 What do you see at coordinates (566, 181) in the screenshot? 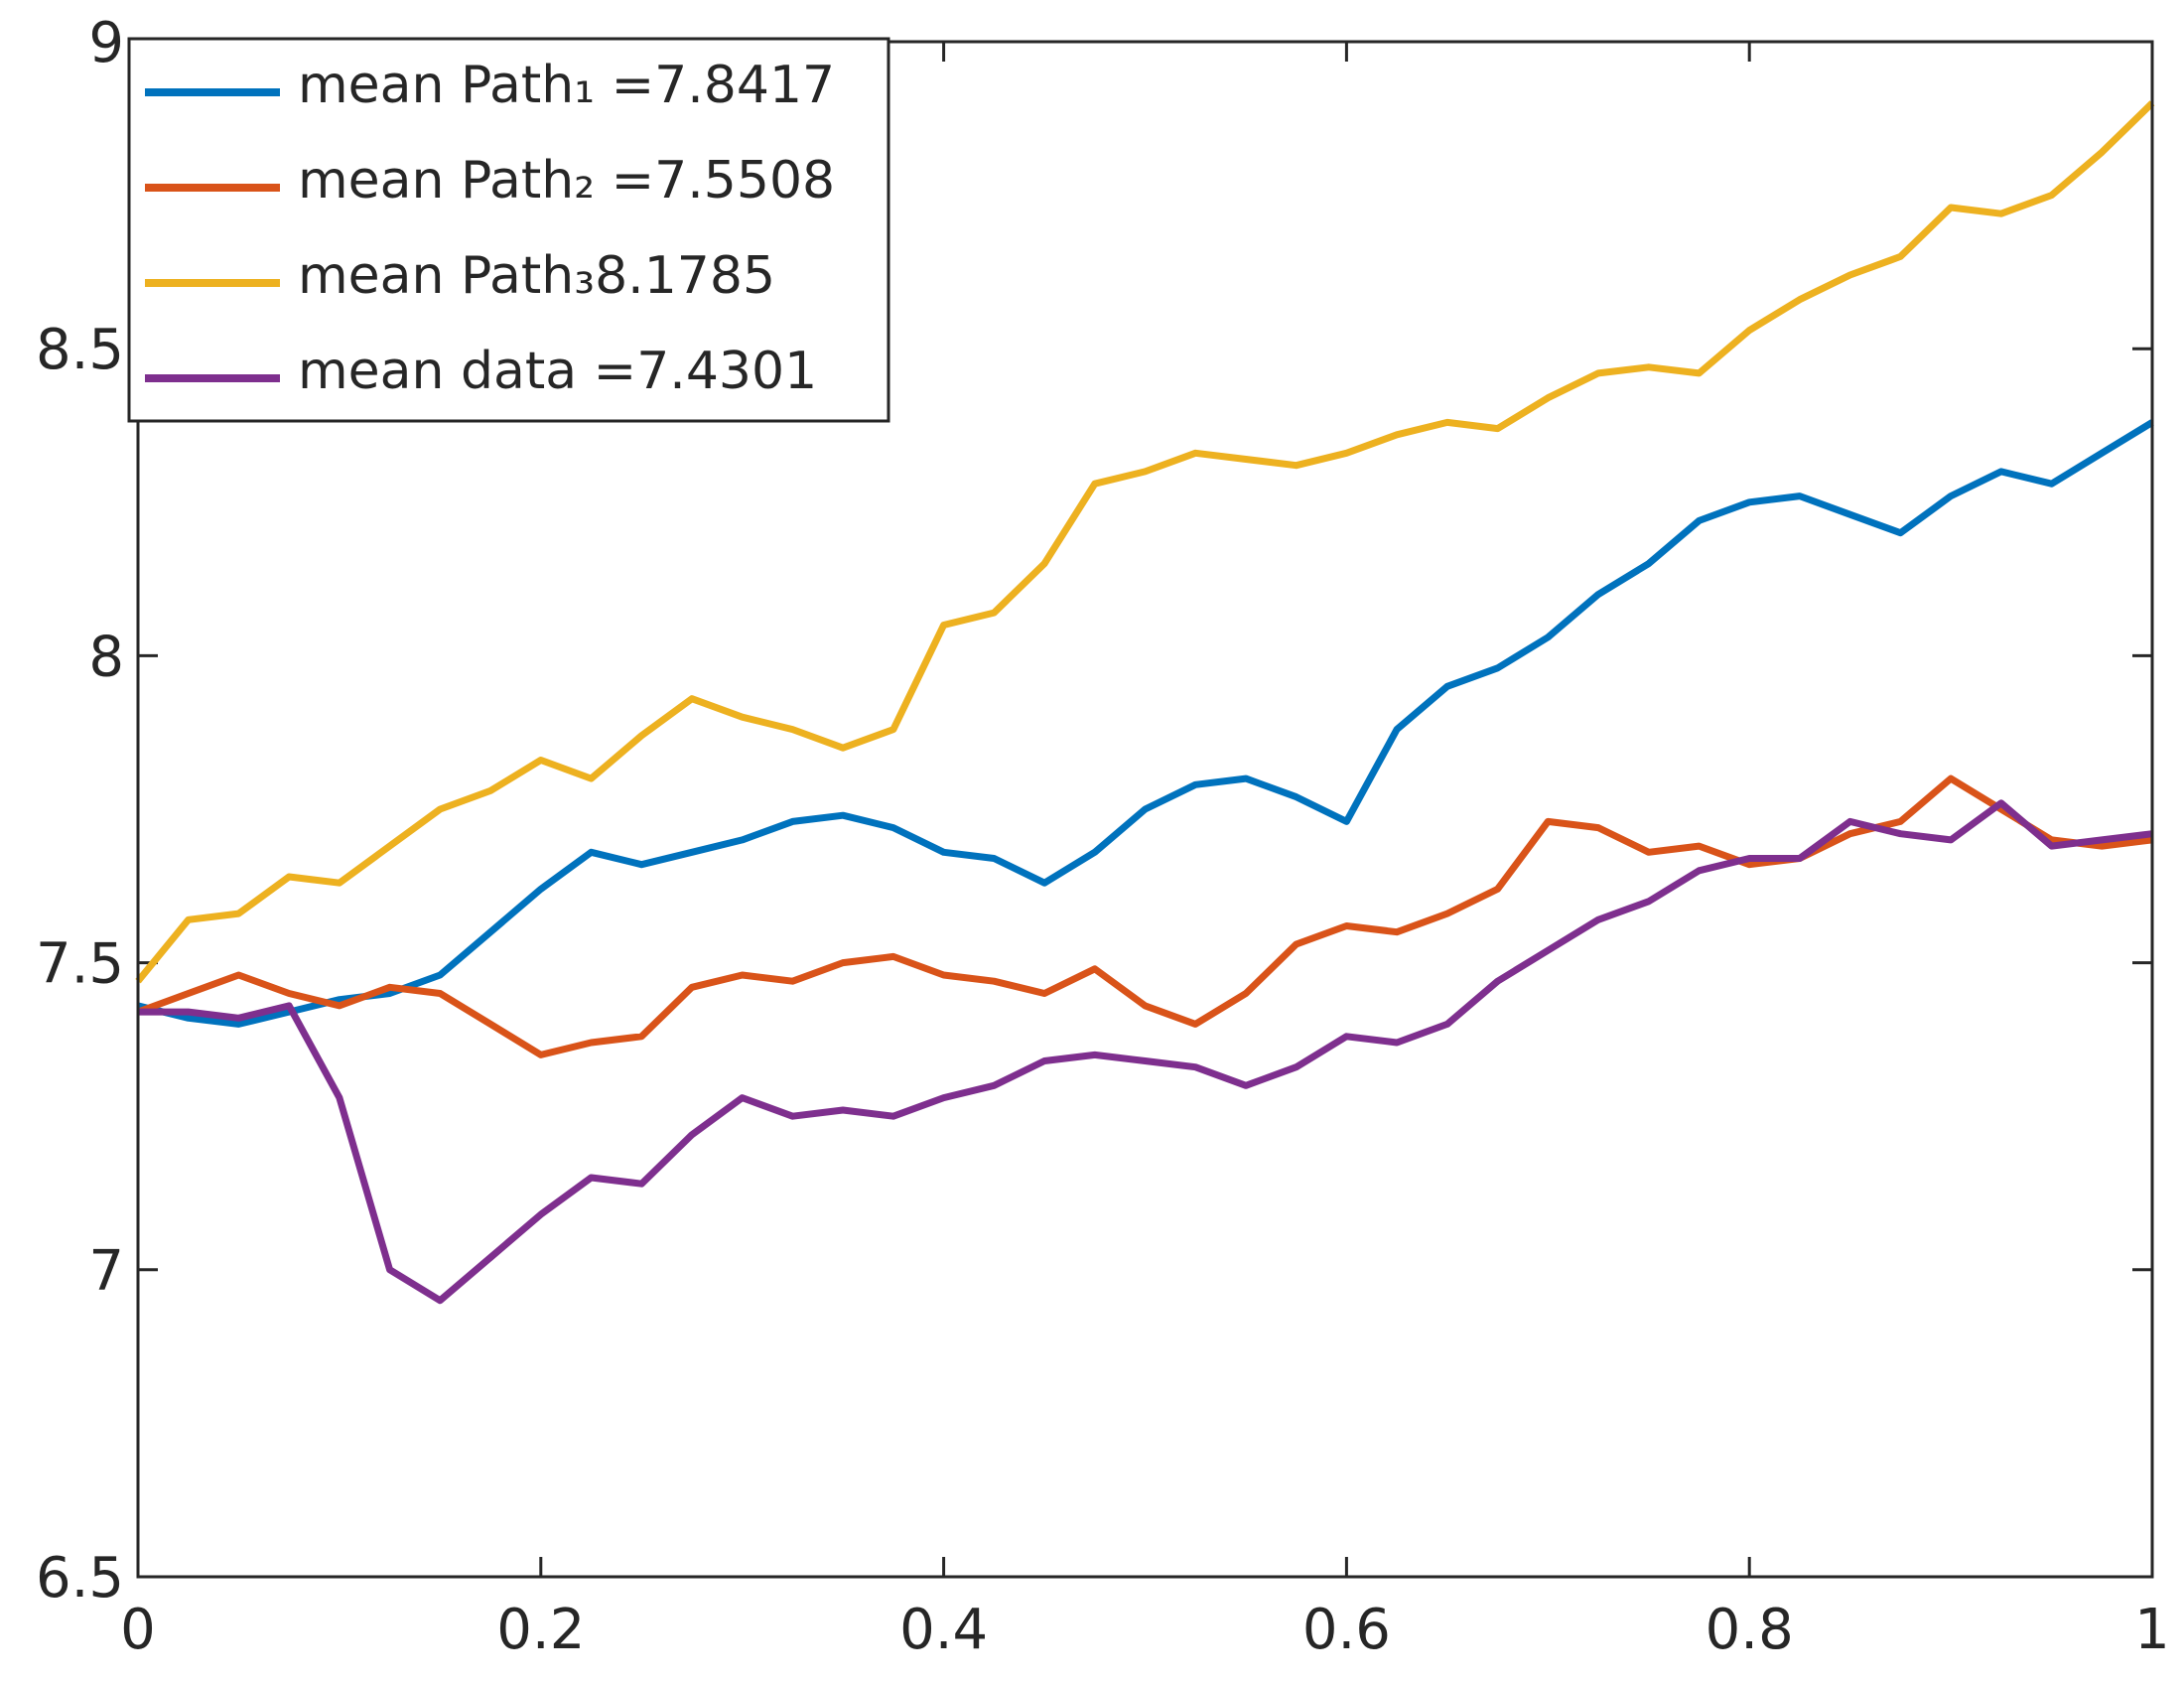
I see `legend-label: mean Path₂ =7.5508` at bounding box center [566, 181].